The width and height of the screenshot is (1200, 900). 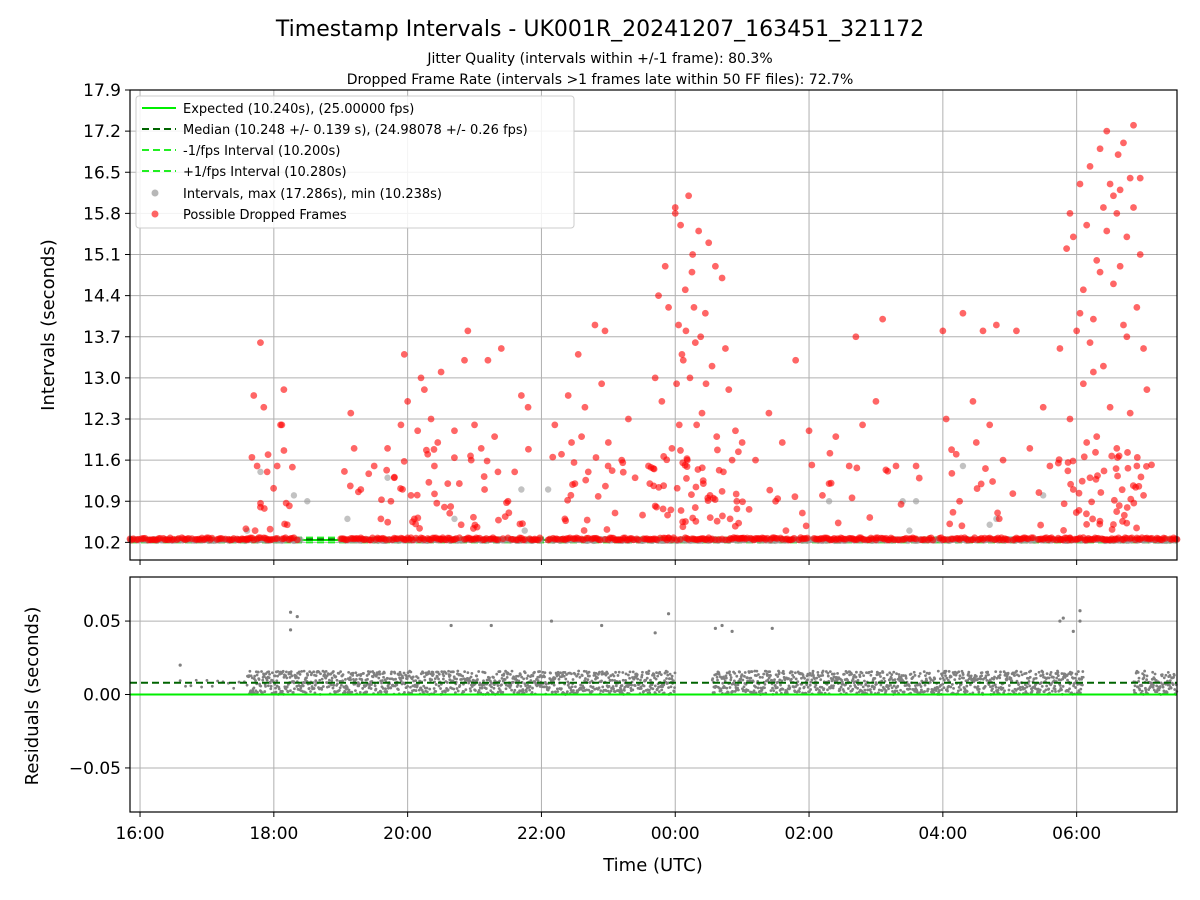 I want to click on residual-outlier-point, so click(x=1063, y=618).